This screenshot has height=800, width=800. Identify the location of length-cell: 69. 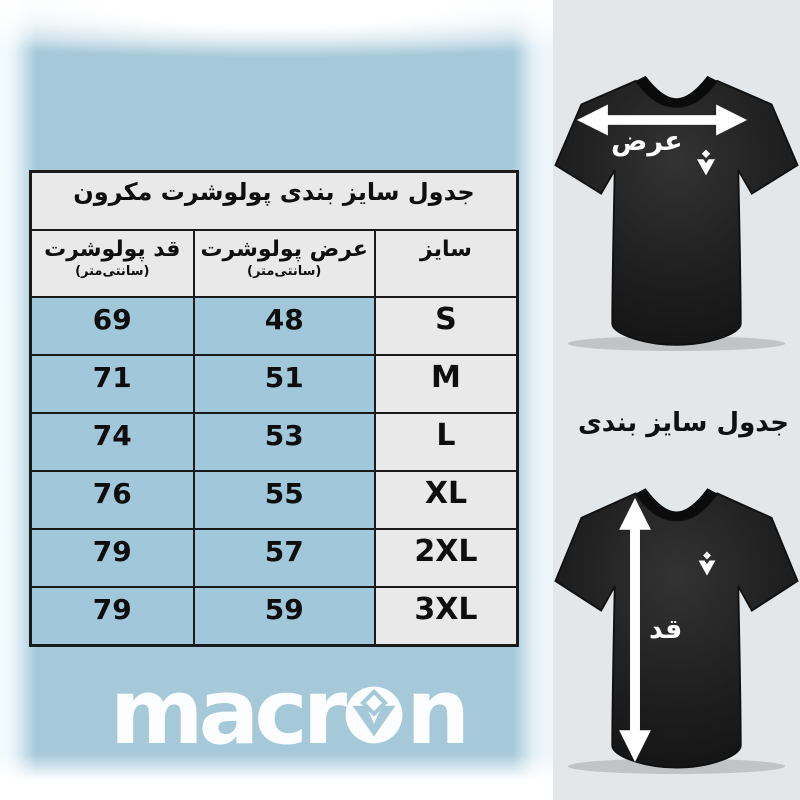
(112, 326).